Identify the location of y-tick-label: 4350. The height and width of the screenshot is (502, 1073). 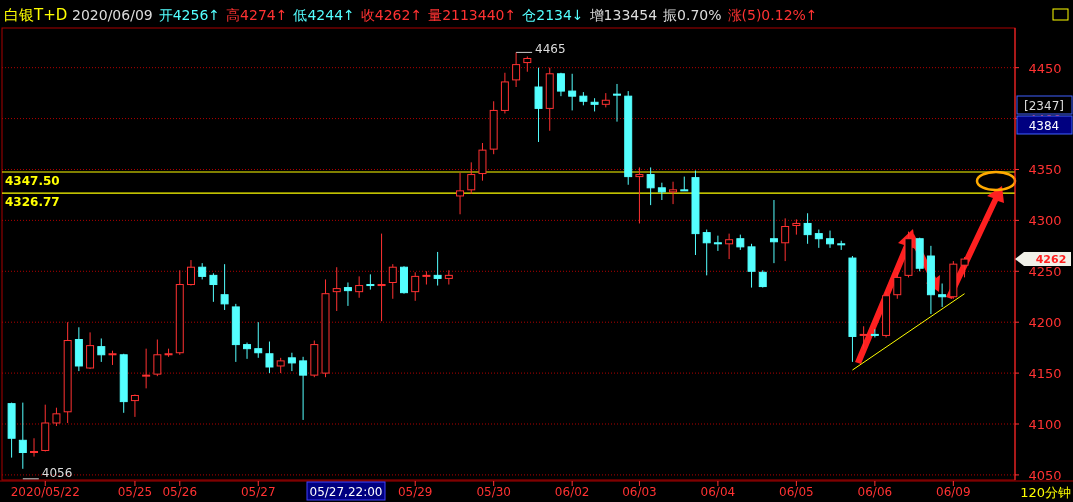
(1045, 170).